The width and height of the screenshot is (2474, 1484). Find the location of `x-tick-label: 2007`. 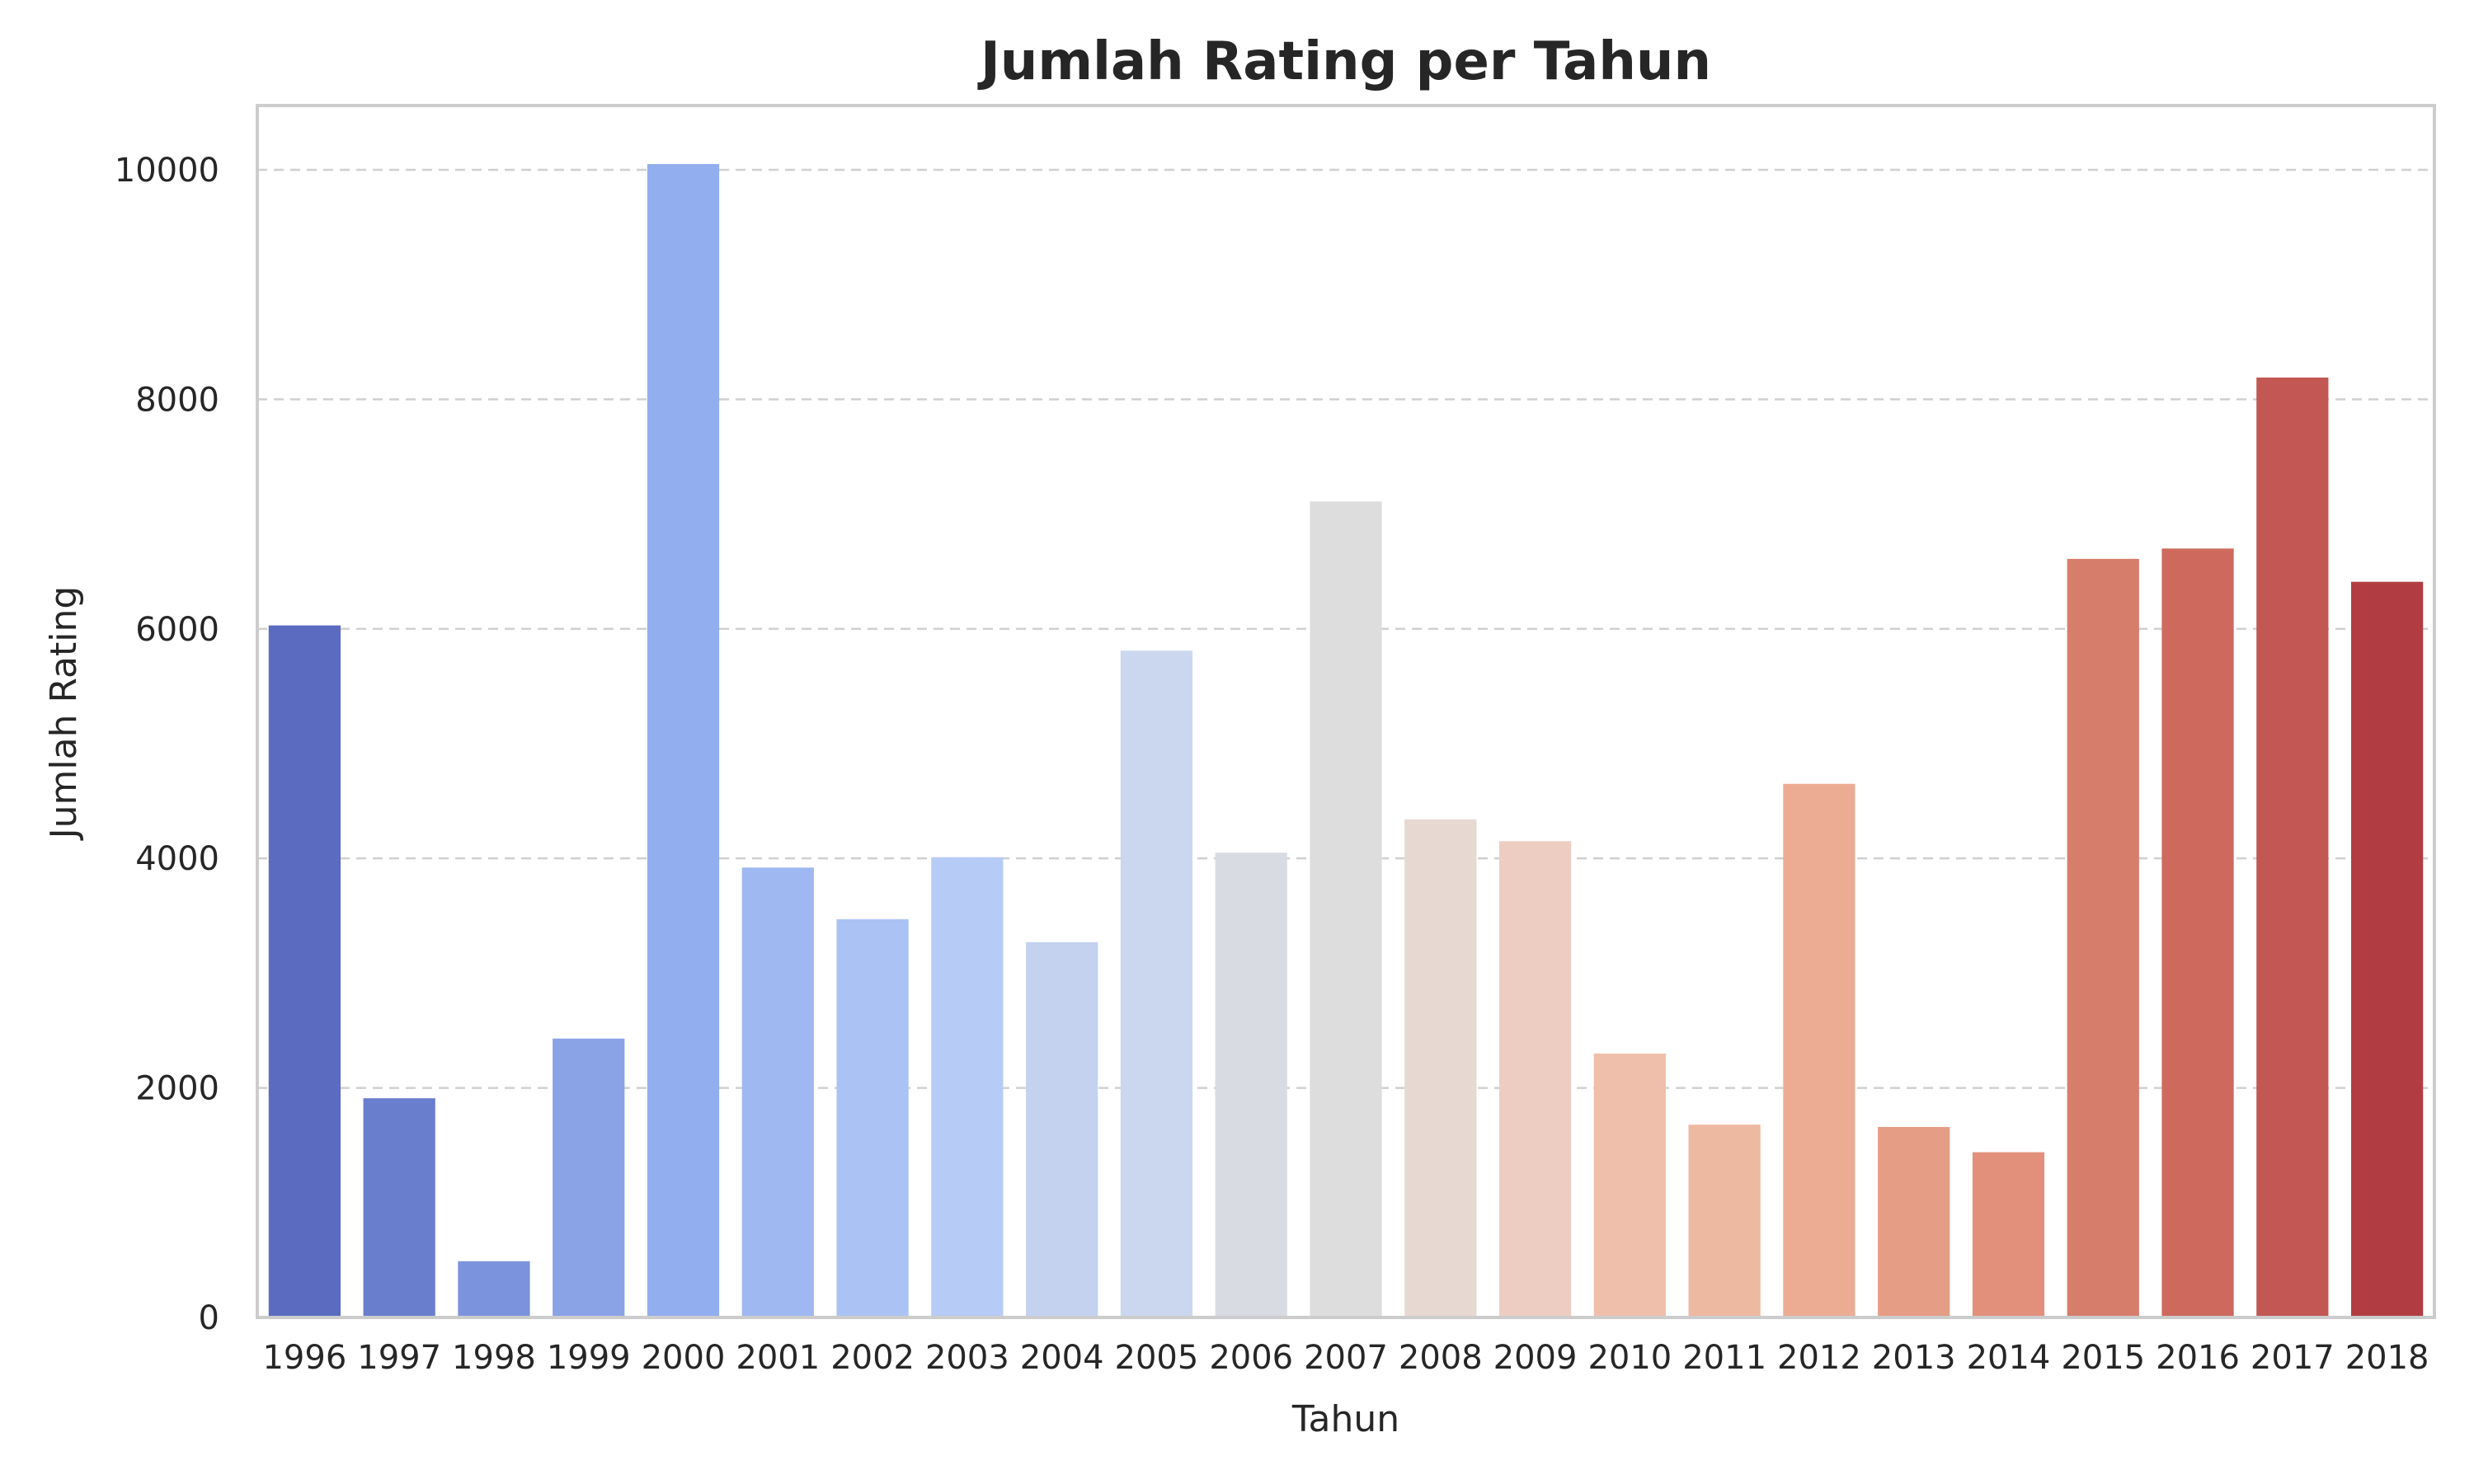

x-tick-label: 2007 is located at coordinates (1346, 1358).